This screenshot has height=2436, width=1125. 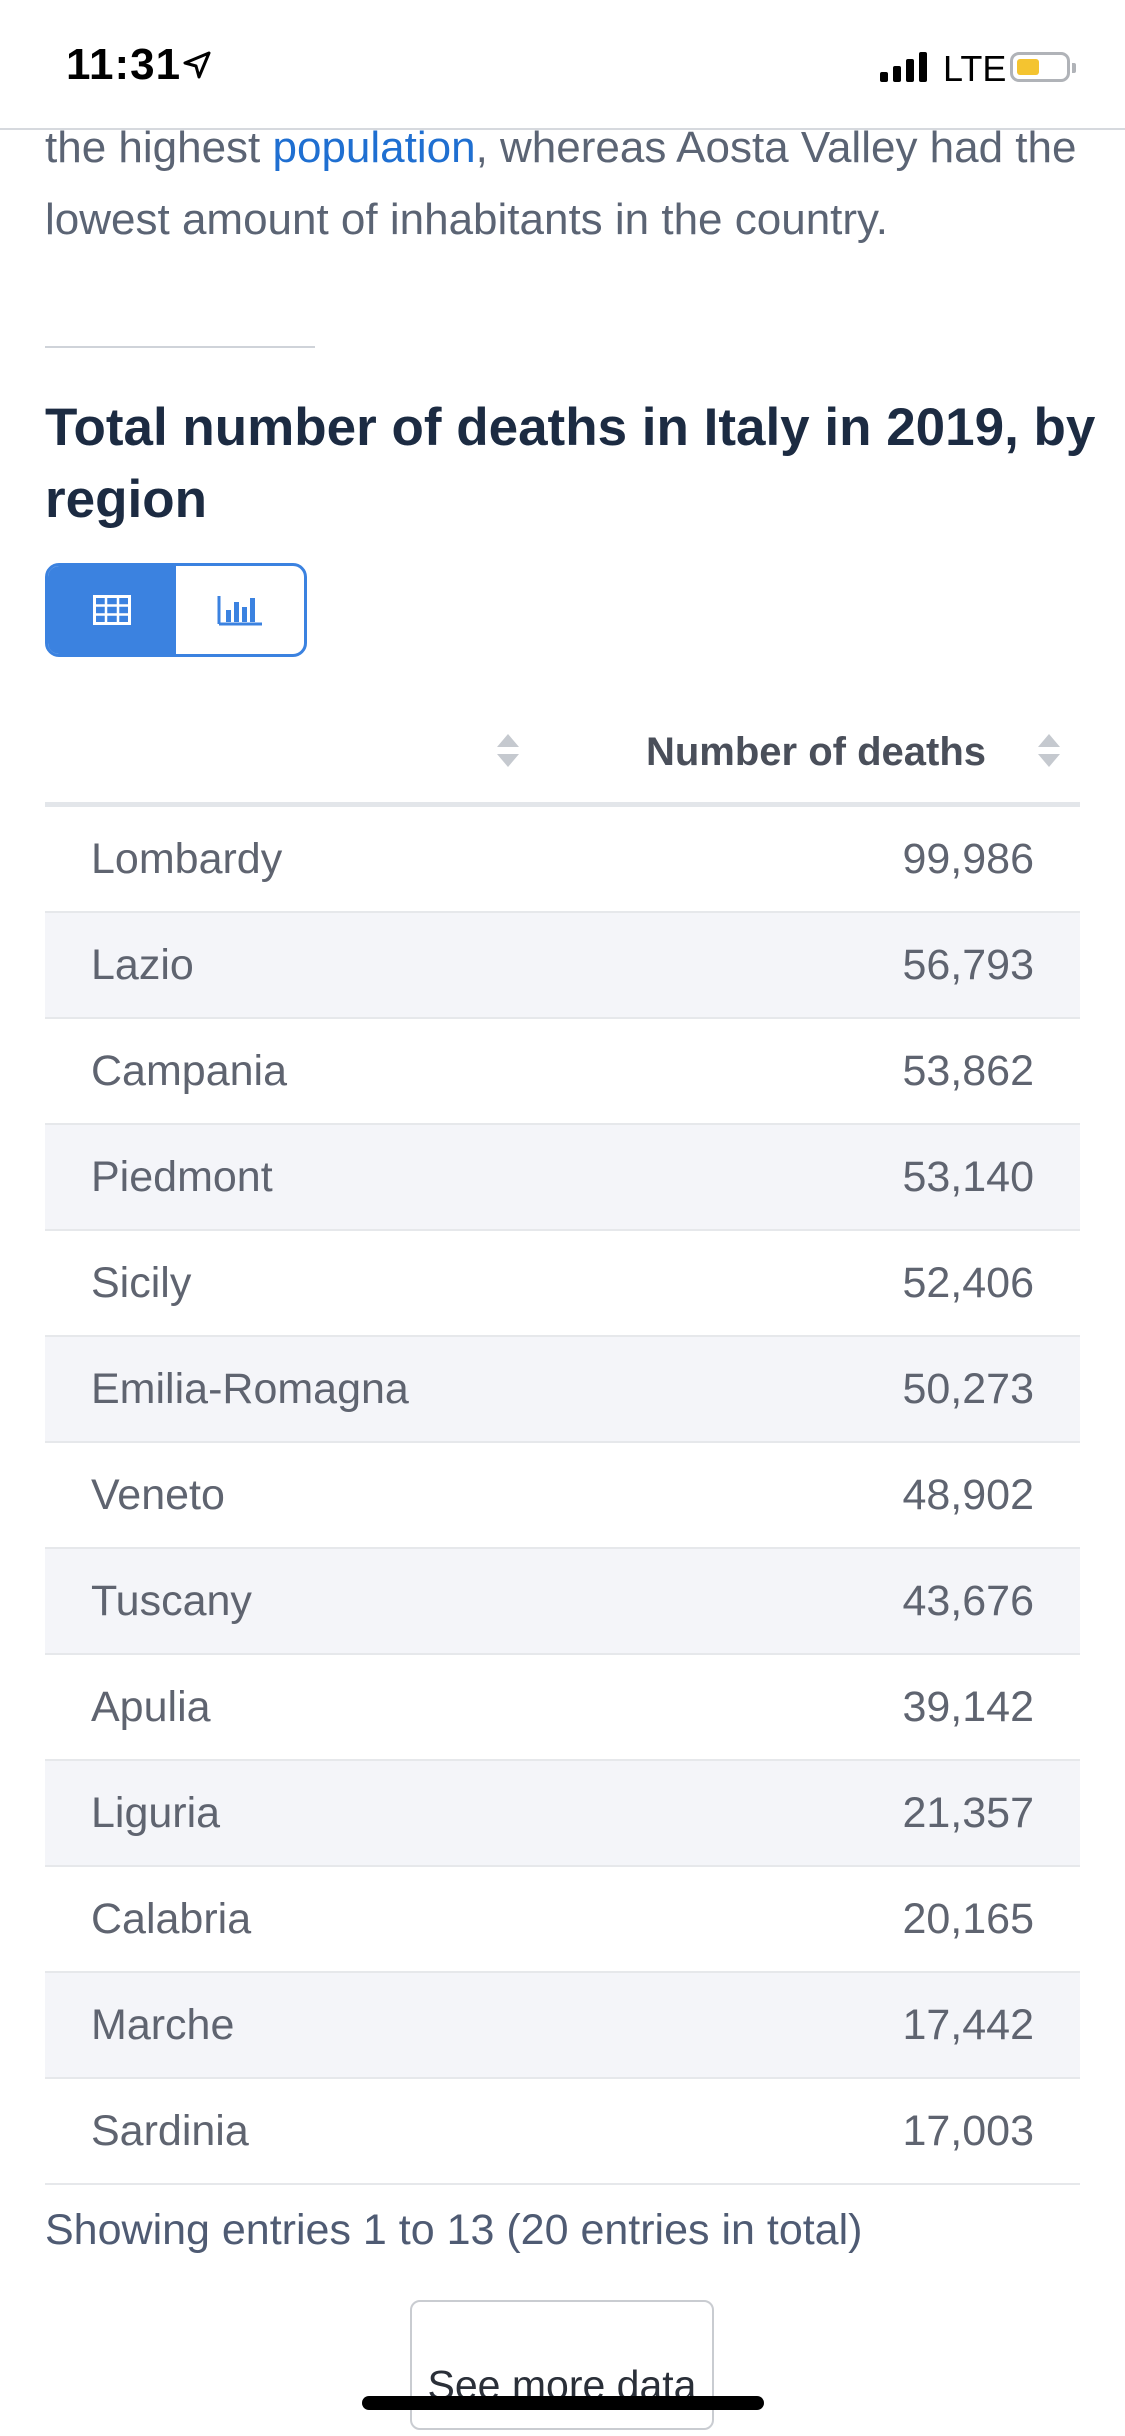 What do you see at coordinates (562, 759) in the screenshot?
I see `table-header: Number of deaths` at bounding box center [562, 759].